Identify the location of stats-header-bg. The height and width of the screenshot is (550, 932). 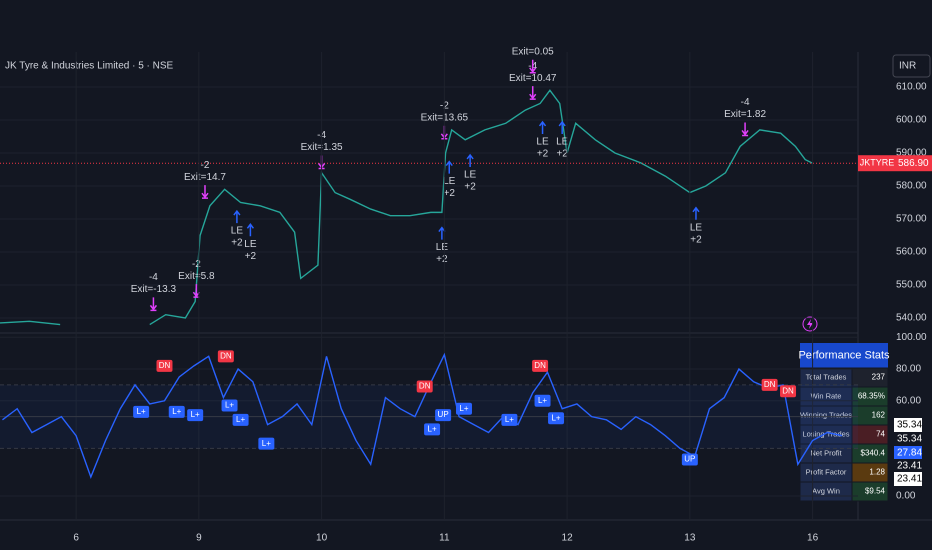
(844, 355).